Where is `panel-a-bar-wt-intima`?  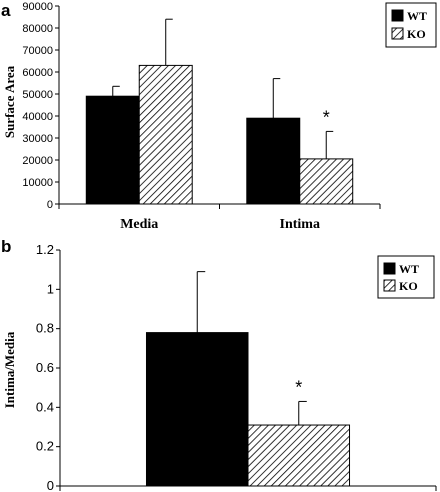
panel-a-bar-wt-intima is located at coordinates (273, 161).